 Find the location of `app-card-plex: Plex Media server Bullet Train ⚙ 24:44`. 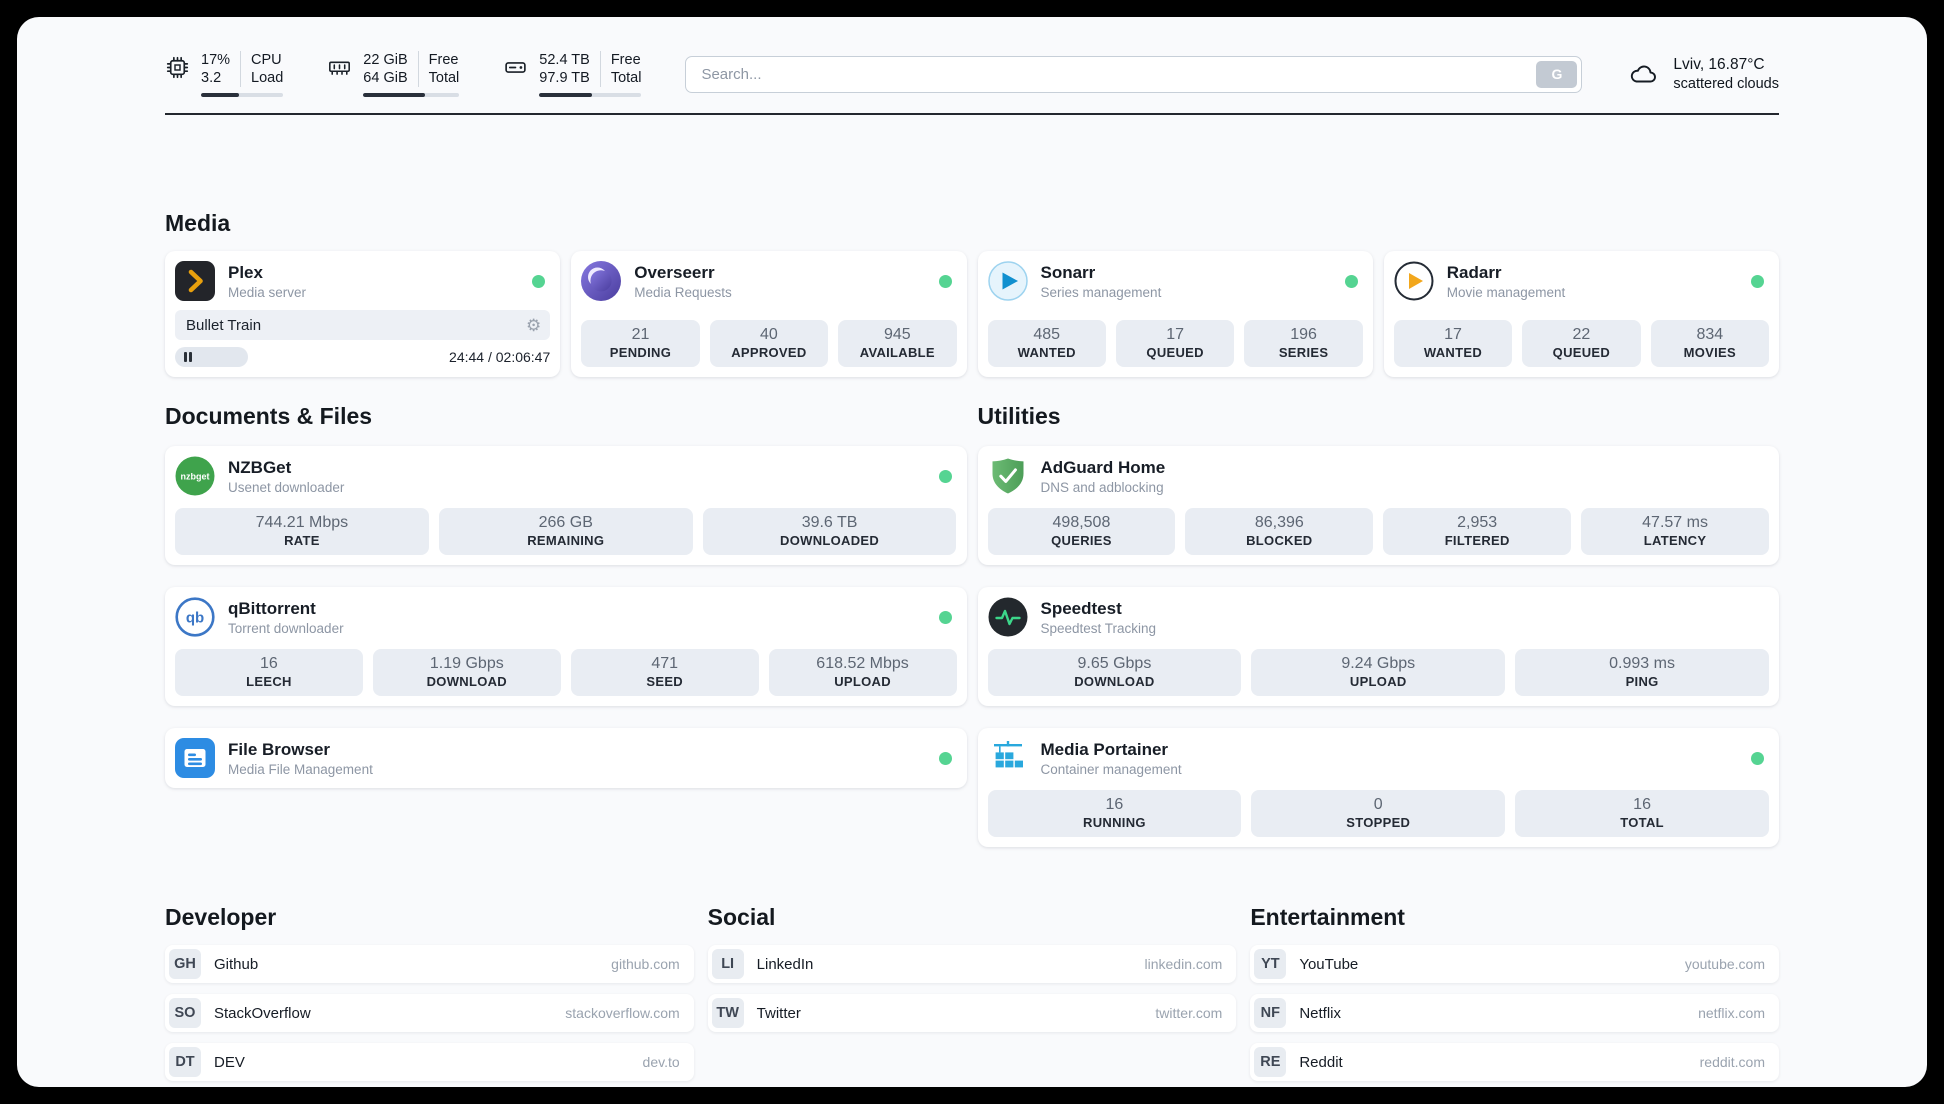

app-card-plex: Plex Media server Bullet Train ⚙ 24:44 is located at coordinates (363, 314).